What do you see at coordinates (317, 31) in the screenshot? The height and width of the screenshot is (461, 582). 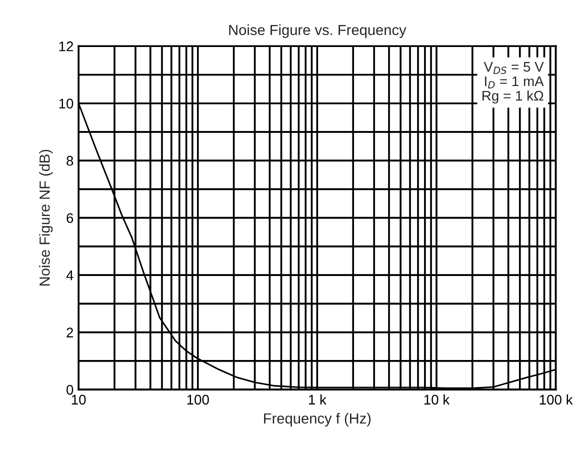 I see `chart-title: Noise Figure vs. Frequency` at bounding box center [317, 31].